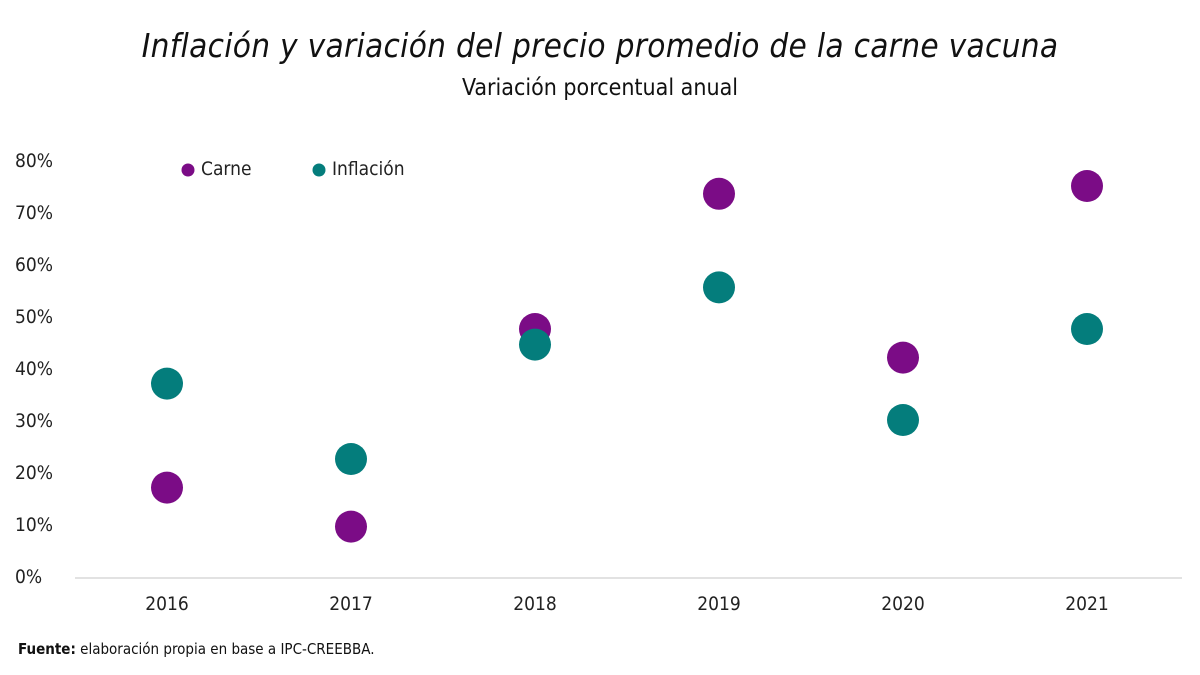 The width and height of the screenshot is (1200, 675). I want to click on point-carne-2016, so click(167, 487).